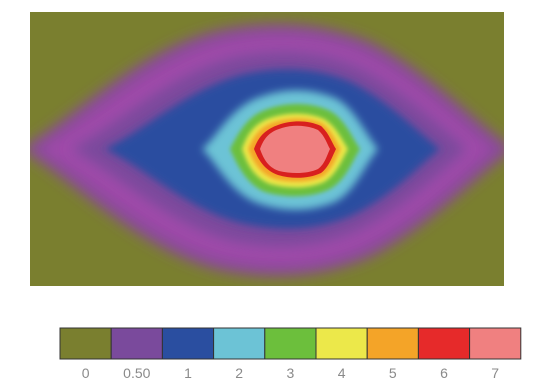 Image resolution: width=540 pixels, height=385 pixels. What do you see at coordinates (342, 373) in the screenshot?
I see `colorbar-tick-label: 4` at bounding box center [342, 373].